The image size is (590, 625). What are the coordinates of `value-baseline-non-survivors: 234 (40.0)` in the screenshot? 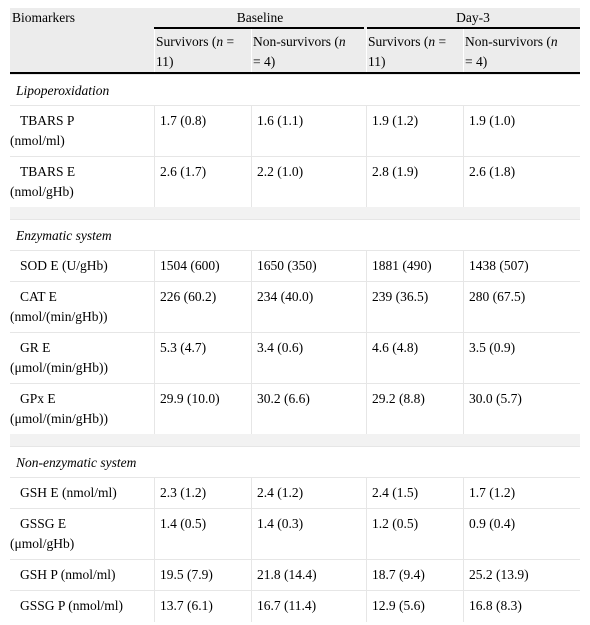 It's located at (285, 296).